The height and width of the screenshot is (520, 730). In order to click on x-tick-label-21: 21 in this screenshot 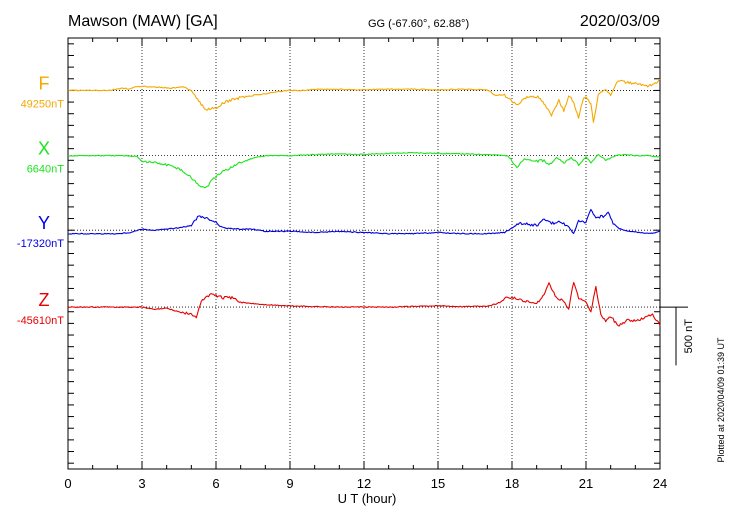, I will do `click(586, 483)`.